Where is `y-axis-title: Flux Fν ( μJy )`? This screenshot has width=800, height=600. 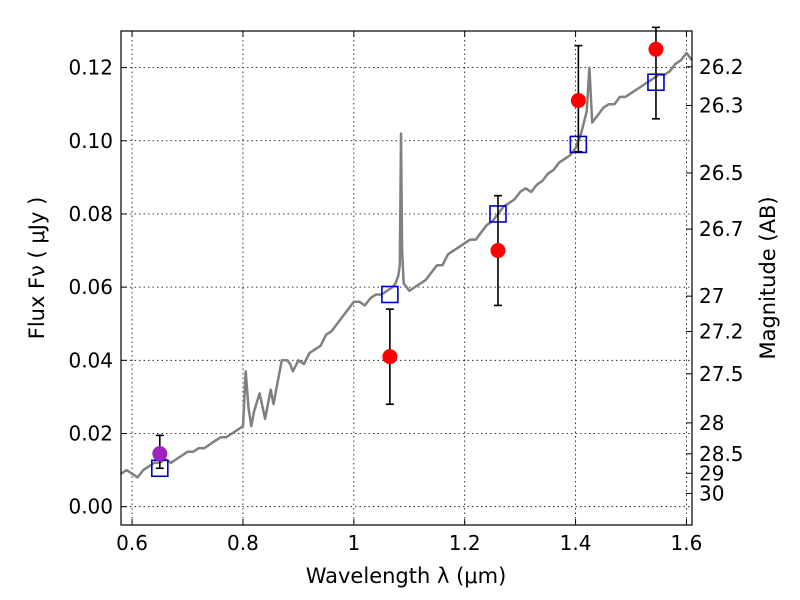
y-axis-title: Flux Fν ( μJy ) is located at coordinates (37, 268).